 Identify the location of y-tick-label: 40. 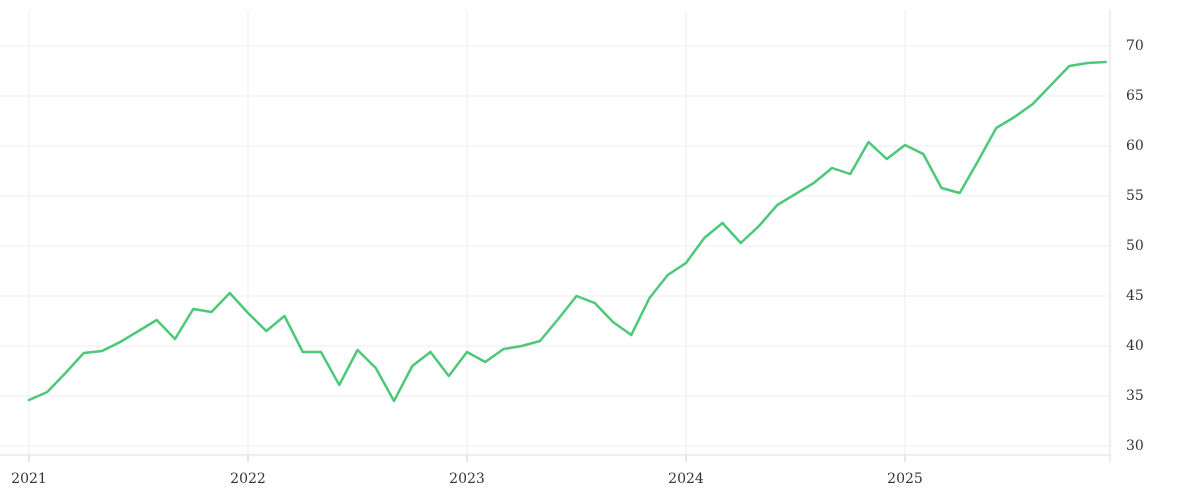
(1135, 346).